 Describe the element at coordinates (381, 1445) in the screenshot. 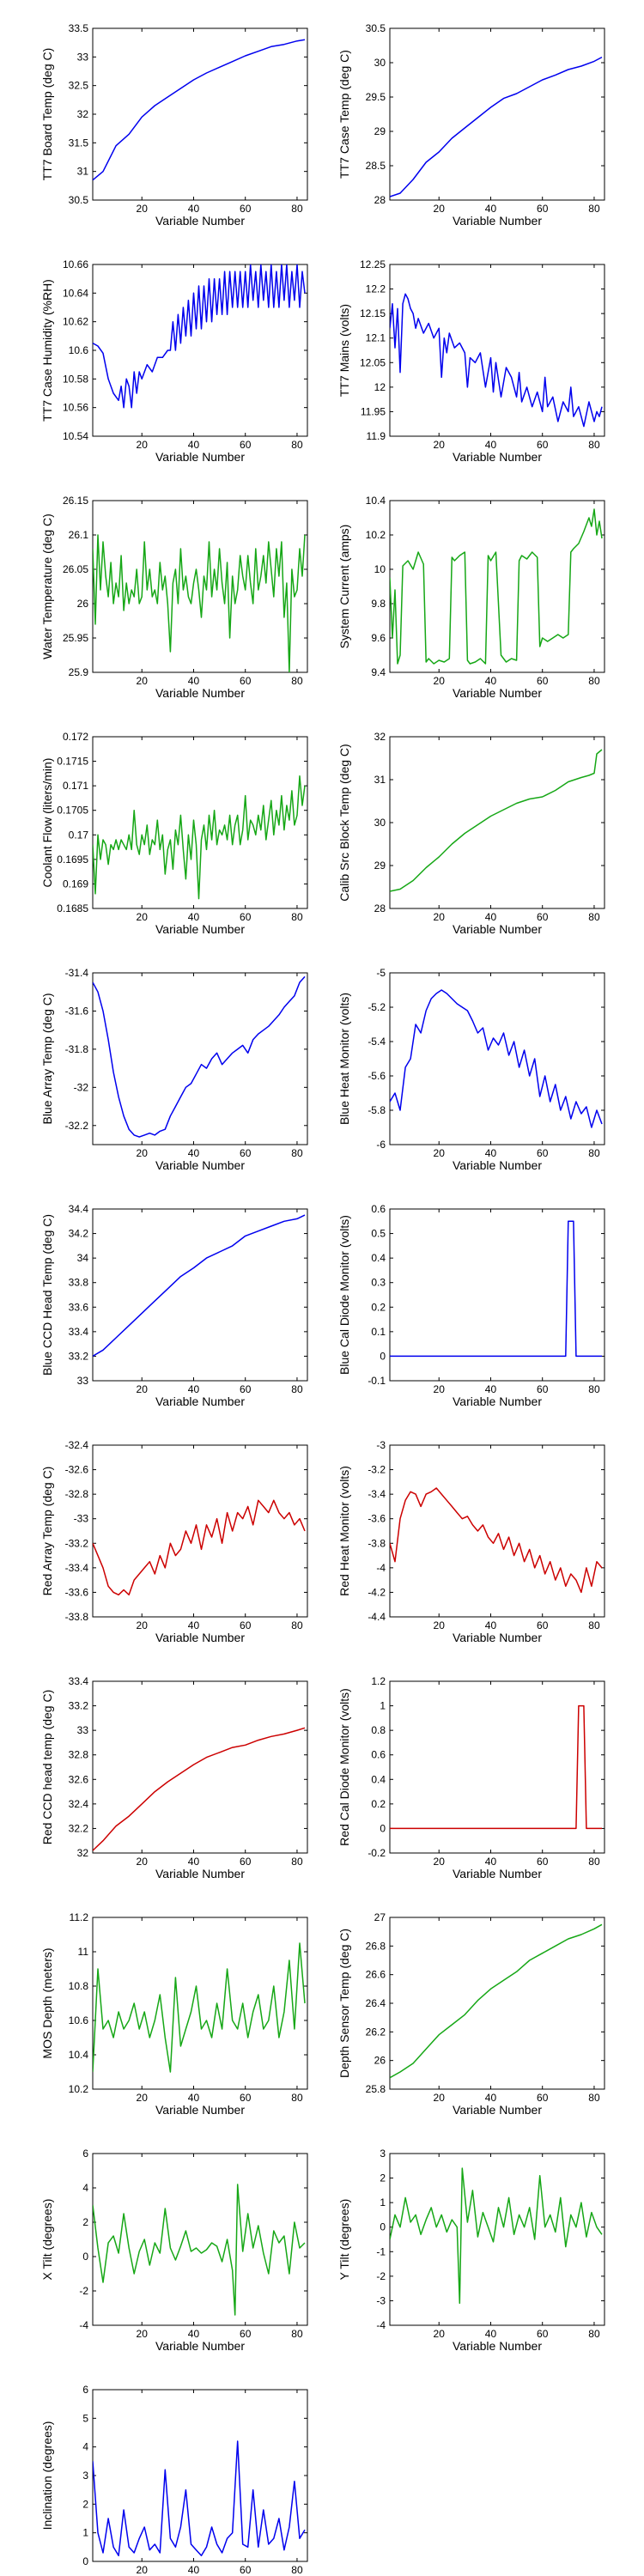

I see `y-tick-label: -3` at that location.